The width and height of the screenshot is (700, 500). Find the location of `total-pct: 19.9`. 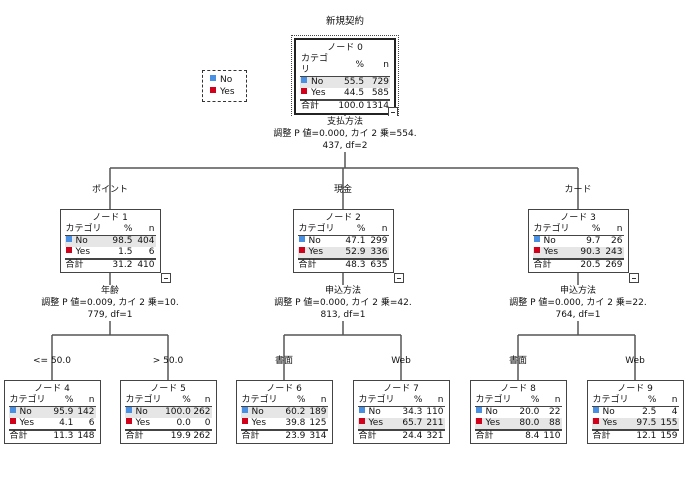

total-pct: 19.9 is located at coordinates (177, 435).